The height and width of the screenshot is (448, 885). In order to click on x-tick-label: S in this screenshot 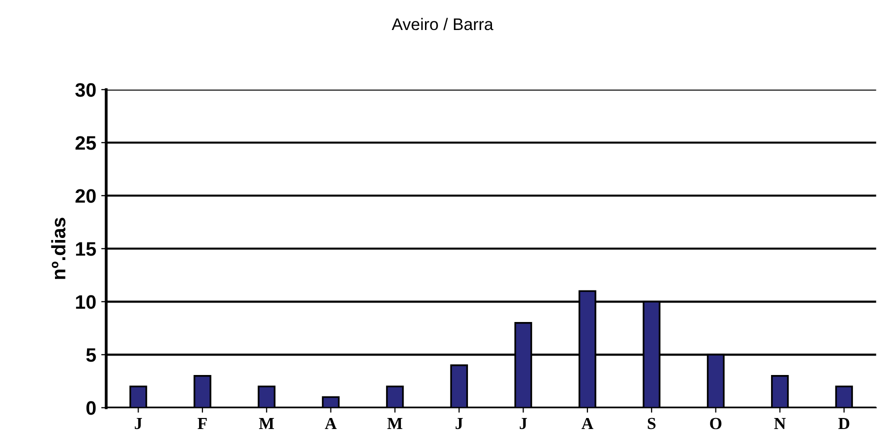, I will do `click(652, 424)`.